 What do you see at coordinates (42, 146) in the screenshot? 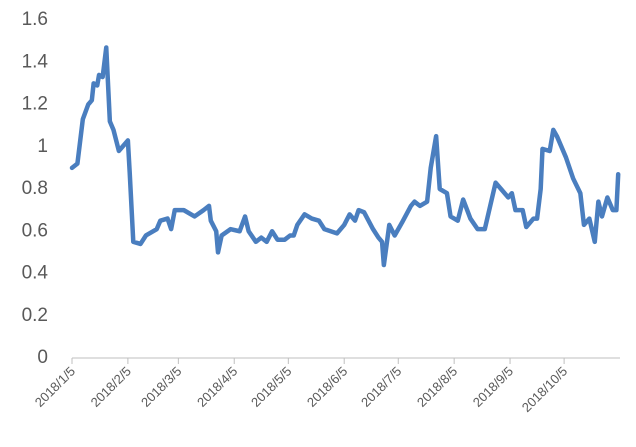
I see `y-tick-label: 1` at bounding box center [42, 146].